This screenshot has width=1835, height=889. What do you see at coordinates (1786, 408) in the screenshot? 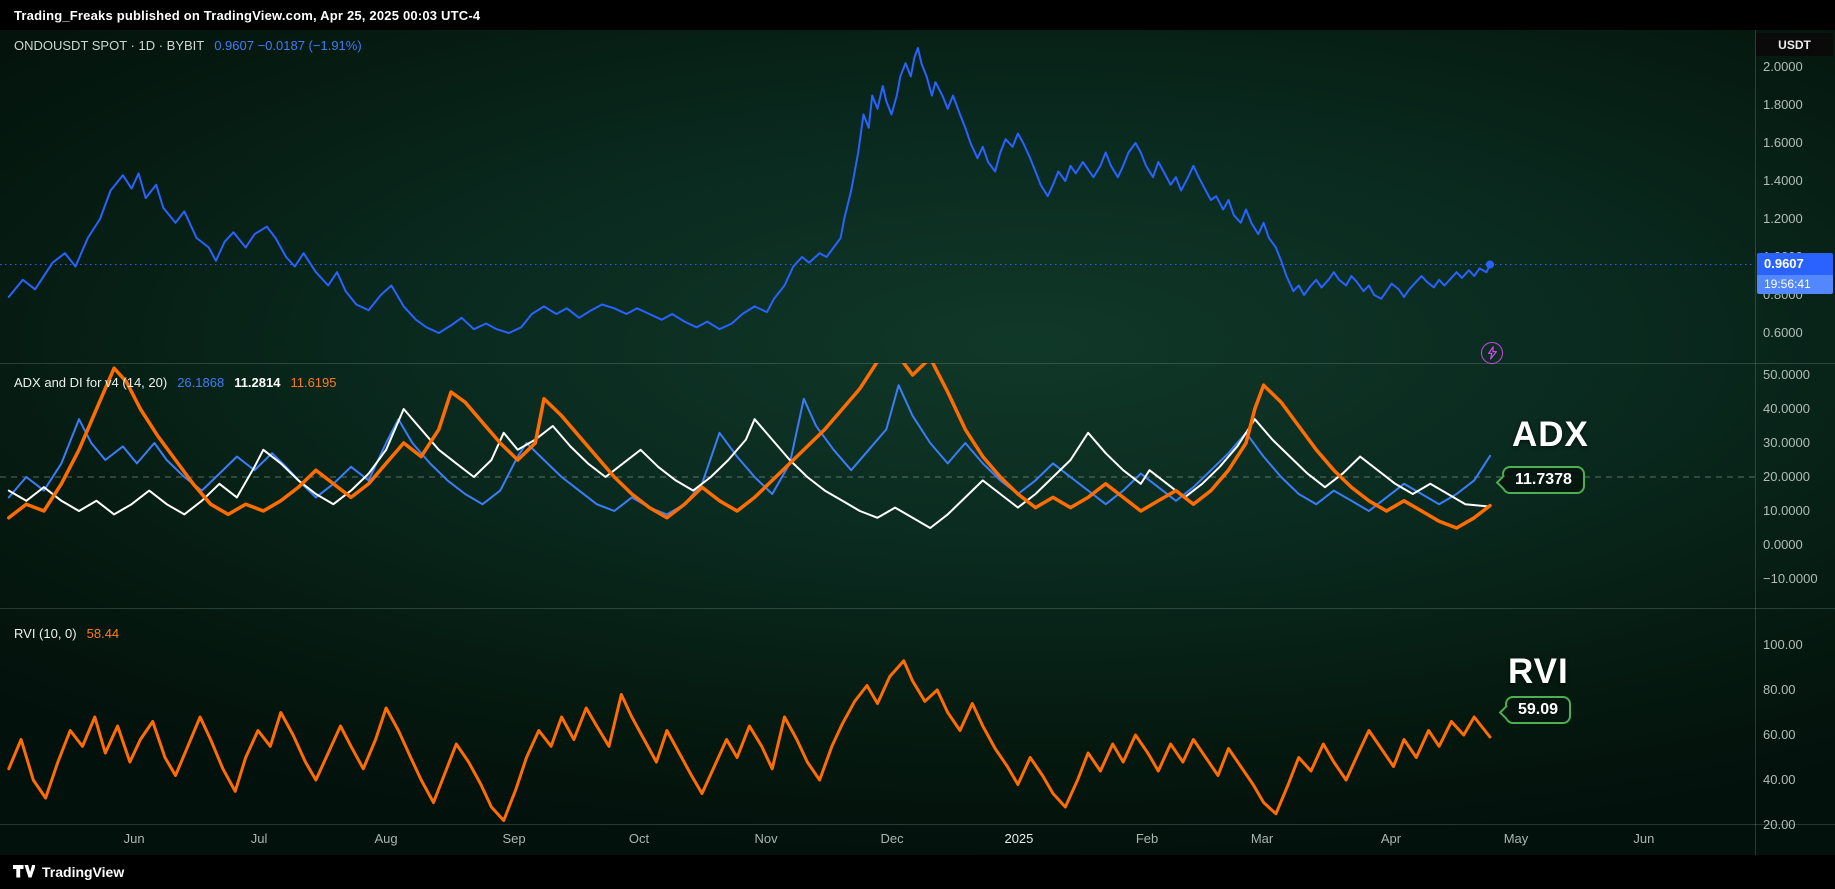
I see `adx-y-axis-label: 40.0000` at bounding box center [1786, 408].